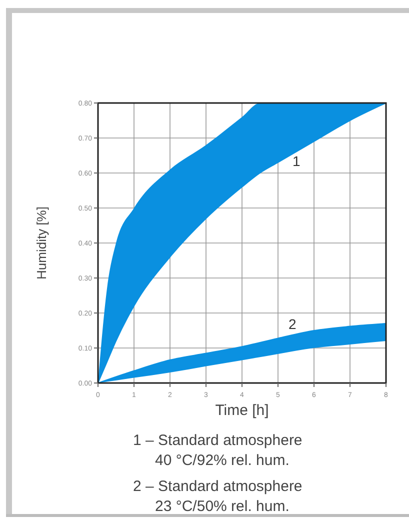 The width and height of the screenshot is (409, 522). Describe the element at coordinates (222, 506) in the screenshot. I see `text: 23 °C/50% rel. hum.` at that location.